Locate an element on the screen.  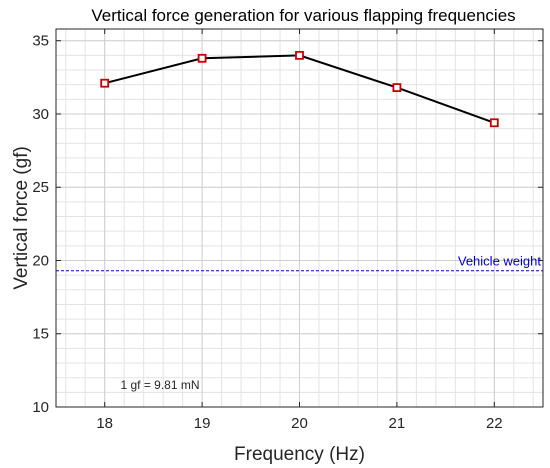
x-tick-label: 18 is located at coordinates (104, 423).